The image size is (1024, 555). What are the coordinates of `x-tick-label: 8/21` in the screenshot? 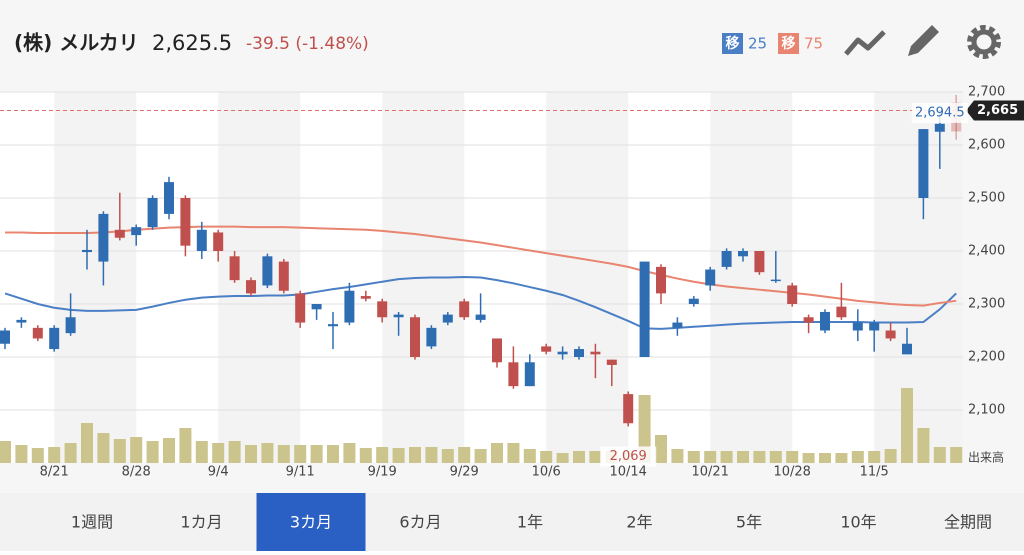 It's located at (54, 472).